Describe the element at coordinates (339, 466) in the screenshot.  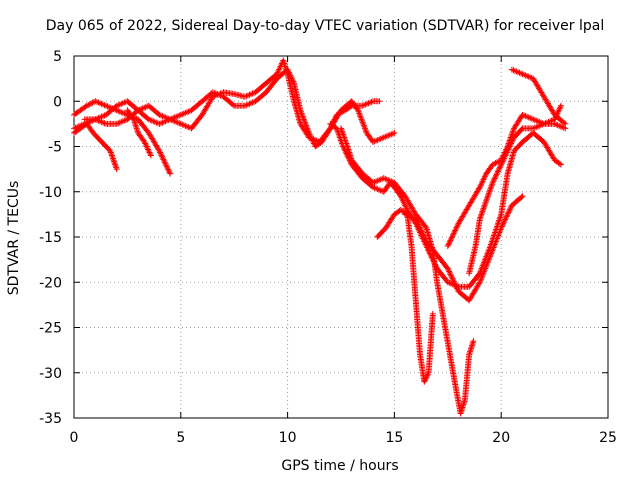
I see `x-axis-label: GPS time / hours` at that location.